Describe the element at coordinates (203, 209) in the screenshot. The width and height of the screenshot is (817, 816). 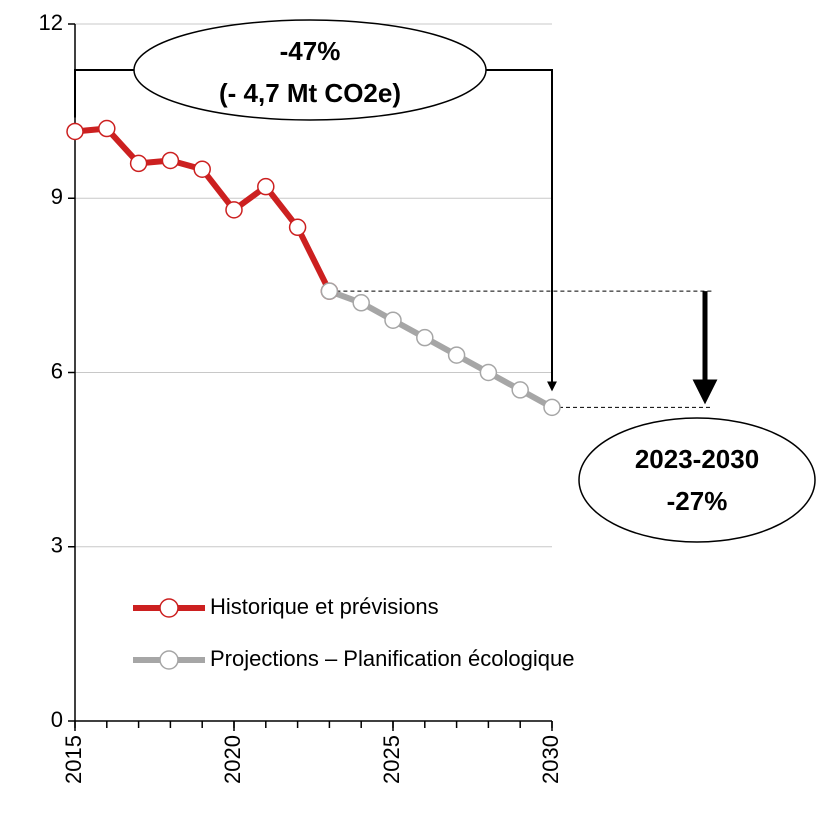
I see `series-line` at that location.